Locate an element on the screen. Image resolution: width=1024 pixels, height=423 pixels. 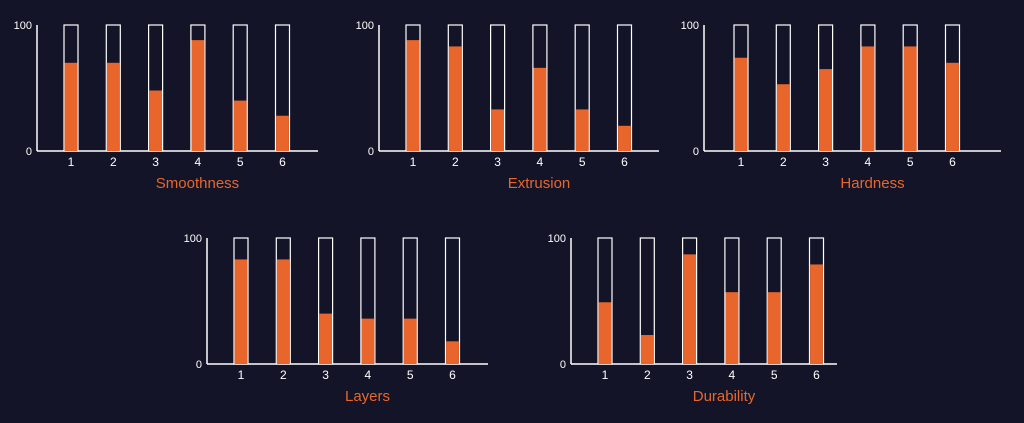
chart-5: 100 0 1 2 3 4 5 6 Durability is located at coordinates (692, 319).